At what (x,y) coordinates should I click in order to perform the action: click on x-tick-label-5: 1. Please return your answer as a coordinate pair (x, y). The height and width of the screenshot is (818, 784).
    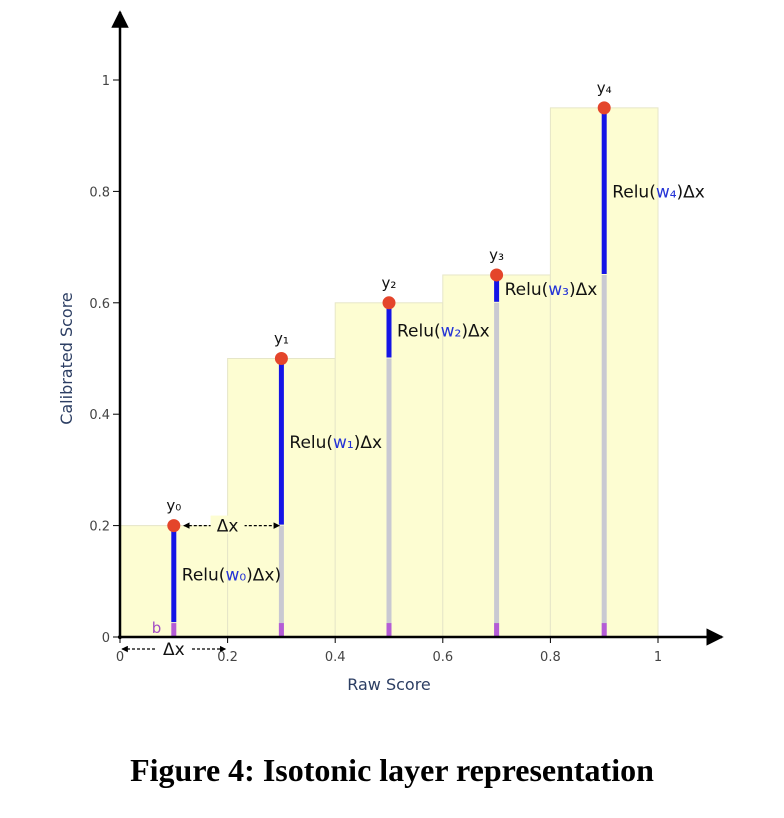
    Looking at the image, I should click on (658, 657).